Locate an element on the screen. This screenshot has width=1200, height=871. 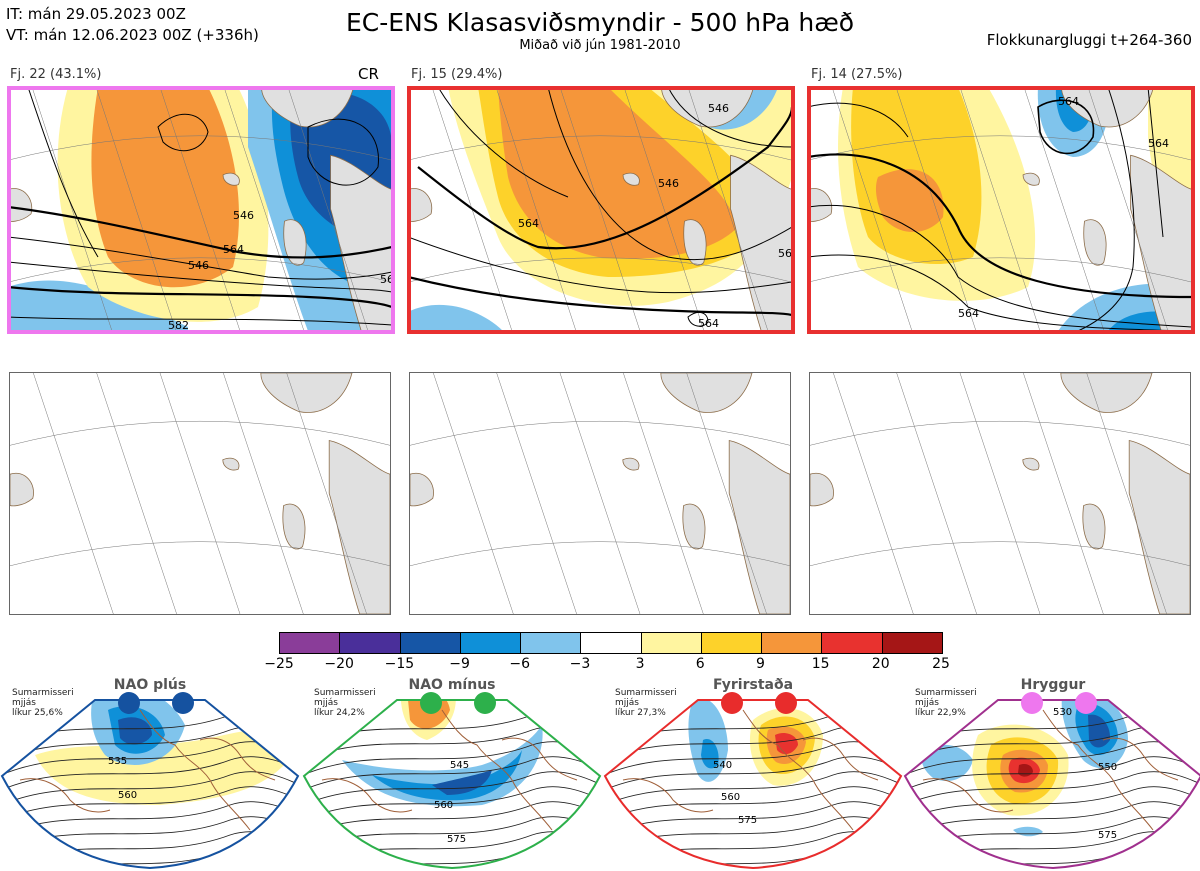
cluster-3-label: Fj. 14 (27.5%) is located at coordinates (857, 74).